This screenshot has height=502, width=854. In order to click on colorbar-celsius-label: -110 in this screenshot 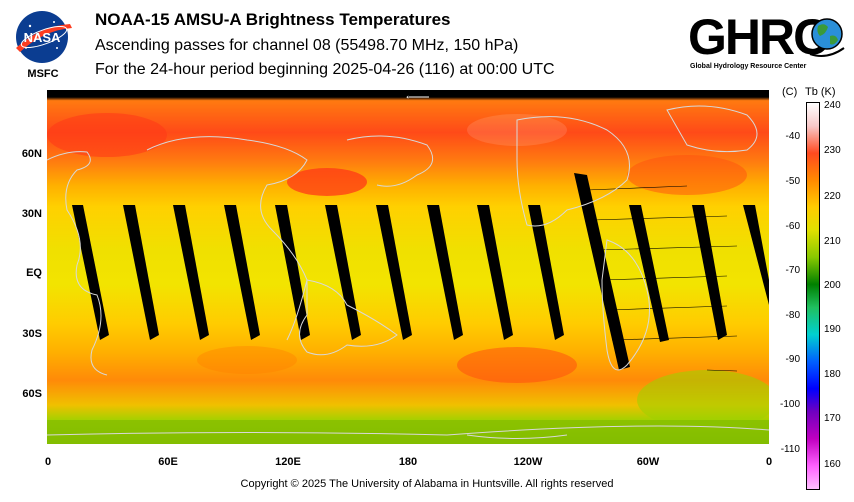, I will do `click(790, 449)`.